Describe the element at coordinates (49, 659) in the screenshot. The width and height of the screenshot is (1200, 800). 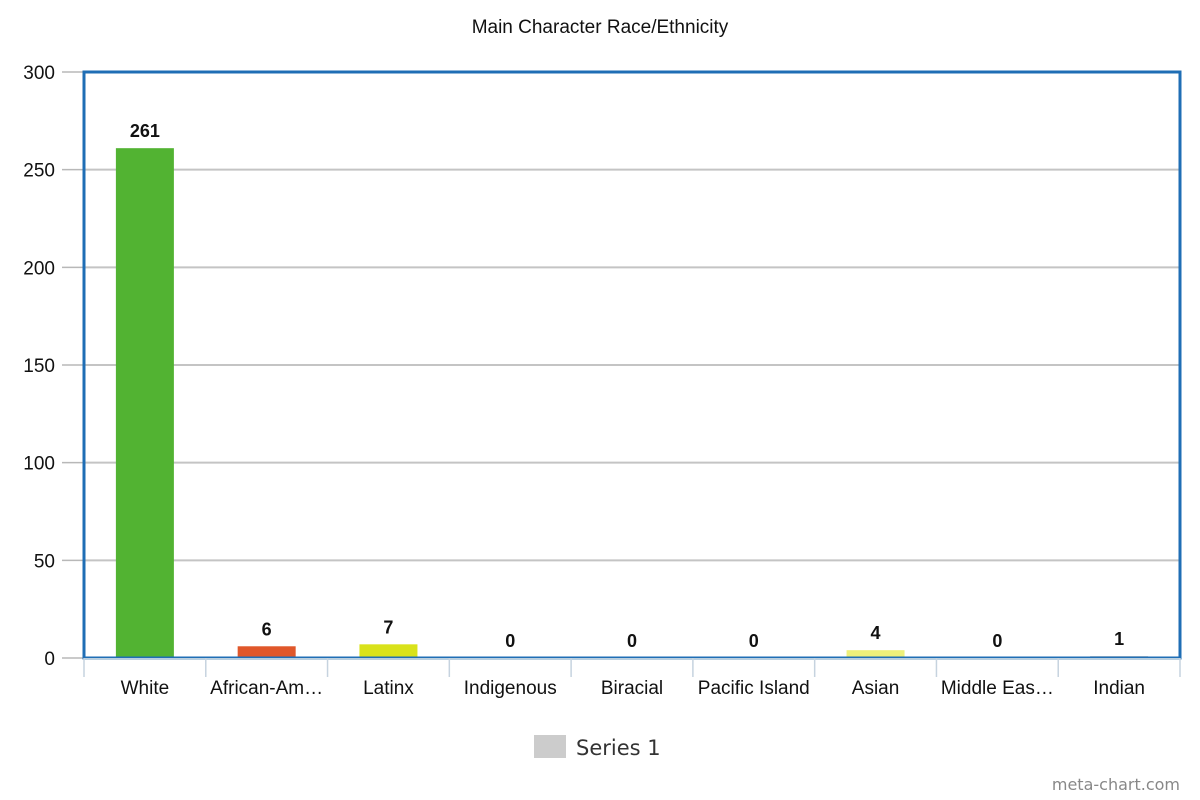
I see `y-tick-label: 0` at that location.